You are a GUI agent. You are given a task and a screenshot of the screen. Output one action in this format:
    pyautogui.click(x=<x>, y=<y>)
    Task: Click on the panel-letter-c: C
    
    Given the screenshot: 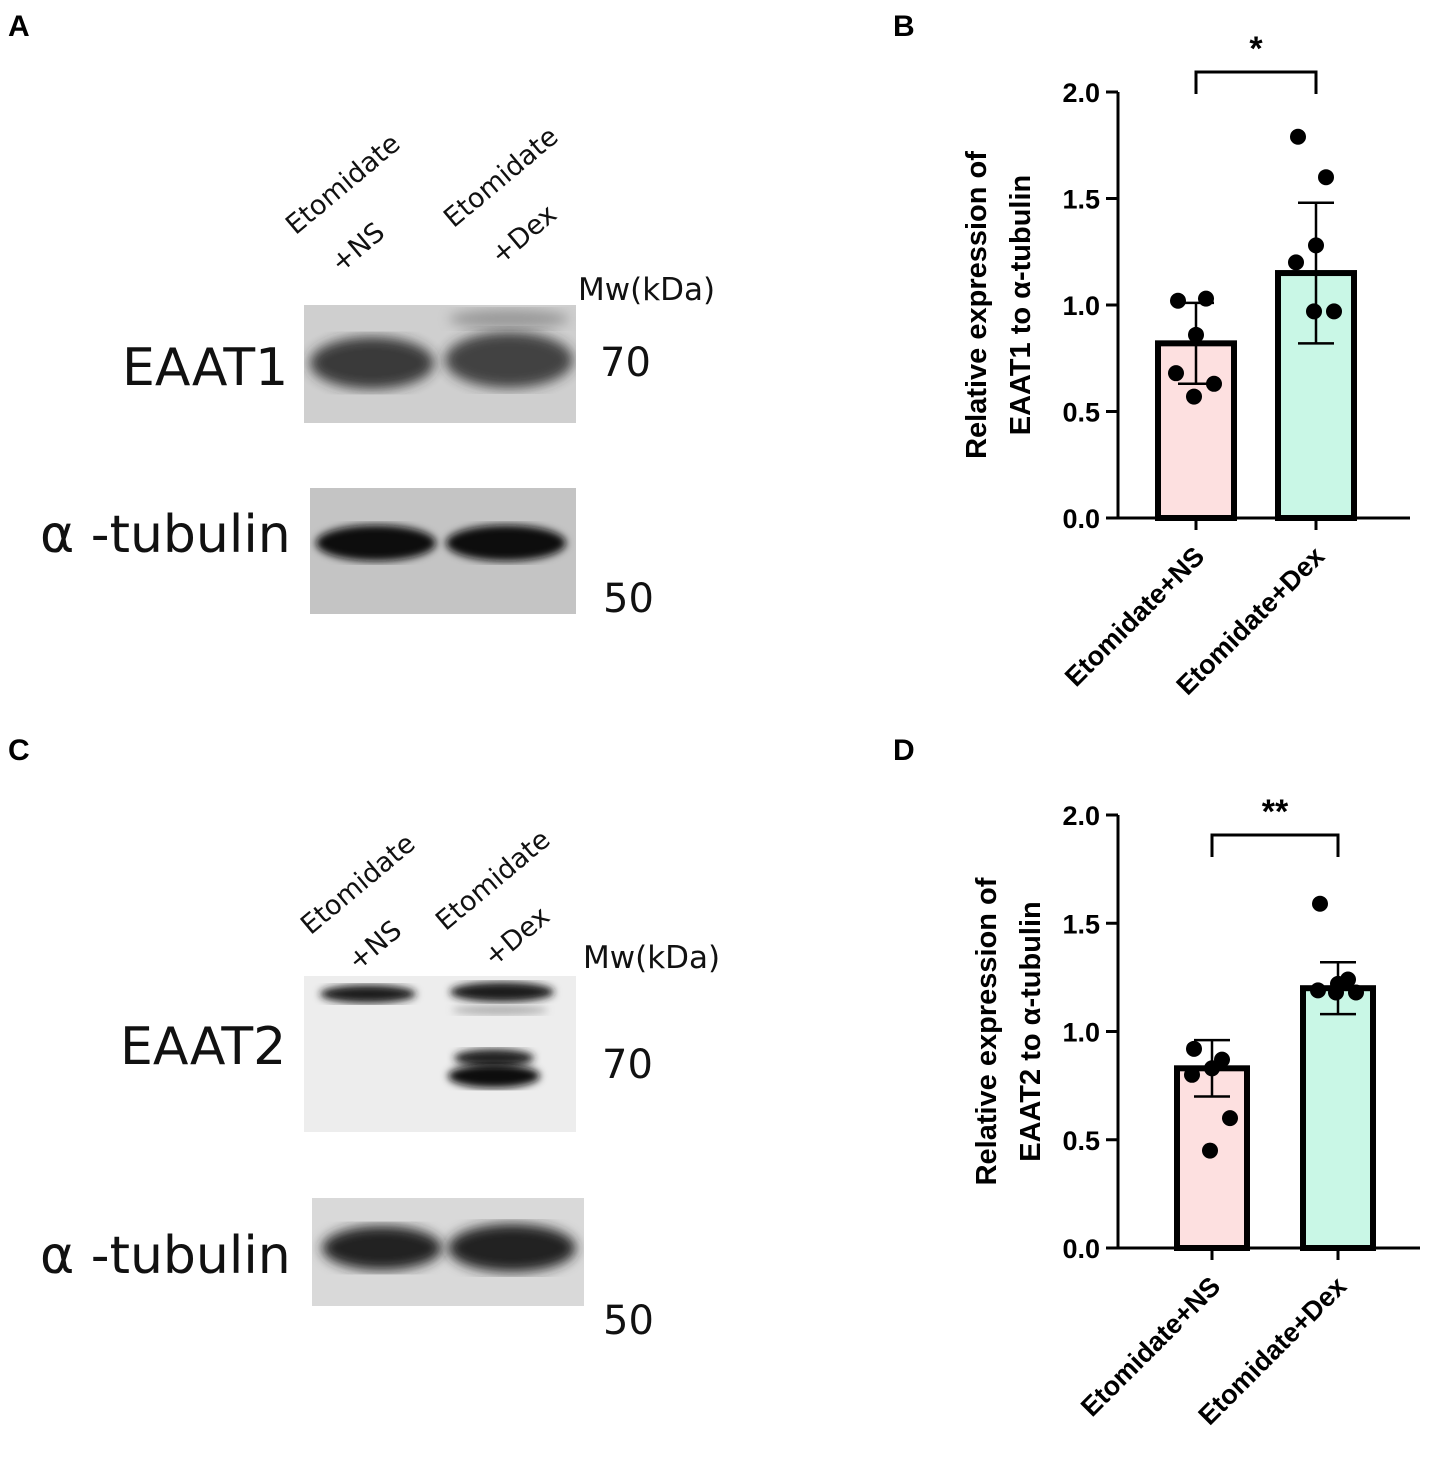 What is the action you would take?
    pyautogui.click(x=19, y=750)
    